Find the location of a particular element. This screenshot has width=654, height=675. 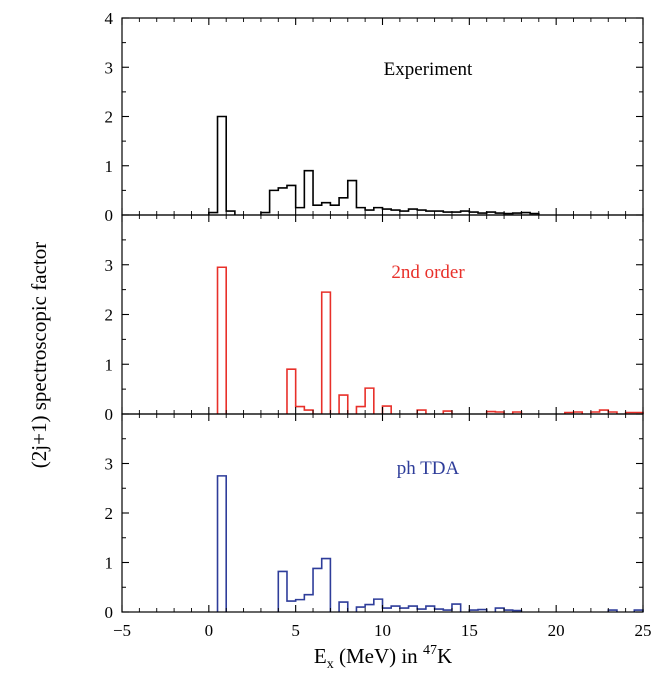

x-tick-label-6: 25 is located at coordinates (643, 630).